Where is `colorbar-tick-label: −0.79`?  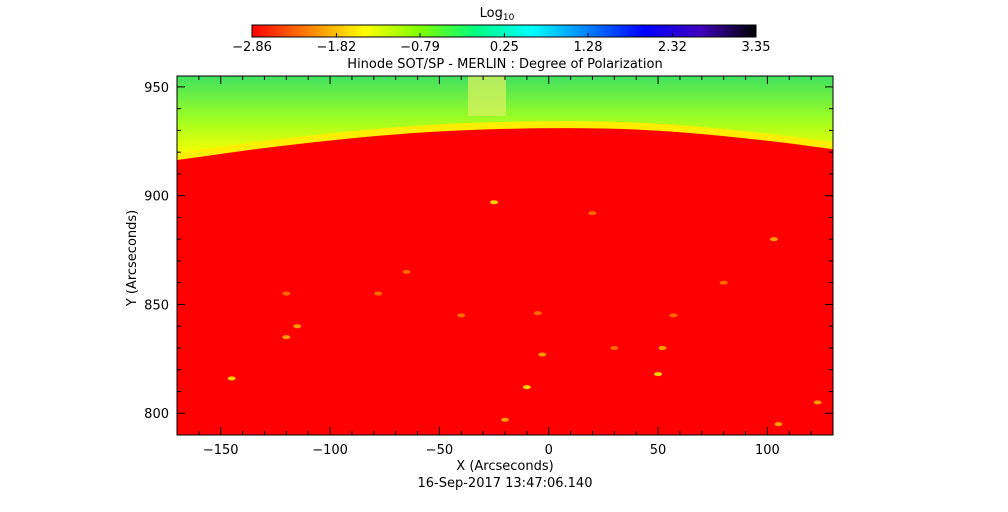
colorbar-tick-label: −0.79 is located at coordinates (420, 47).